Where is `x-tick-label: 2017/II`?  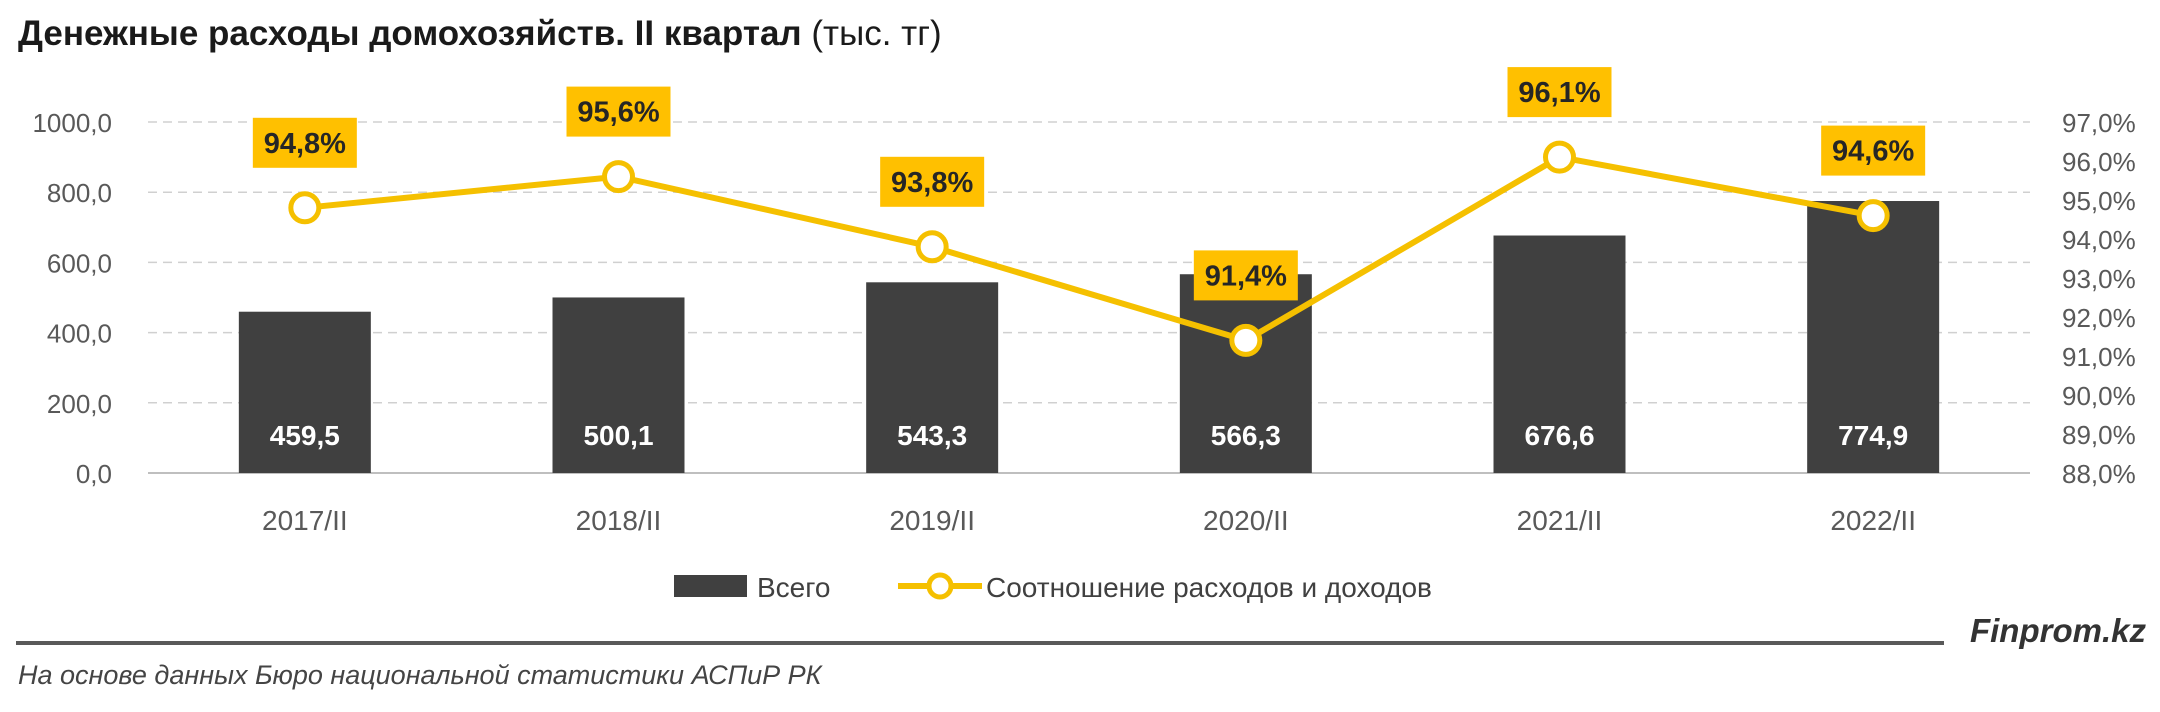
x-tick-label: 2017/II is located at coordinates (305, 520).